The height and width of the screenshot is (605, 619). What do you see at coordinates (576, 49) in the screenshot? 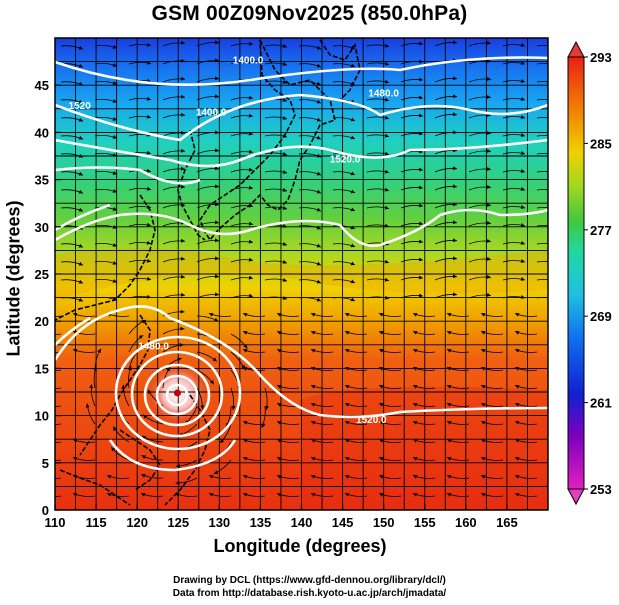
I see `colorbar-max-arrow` at bounding box center [576, 49].